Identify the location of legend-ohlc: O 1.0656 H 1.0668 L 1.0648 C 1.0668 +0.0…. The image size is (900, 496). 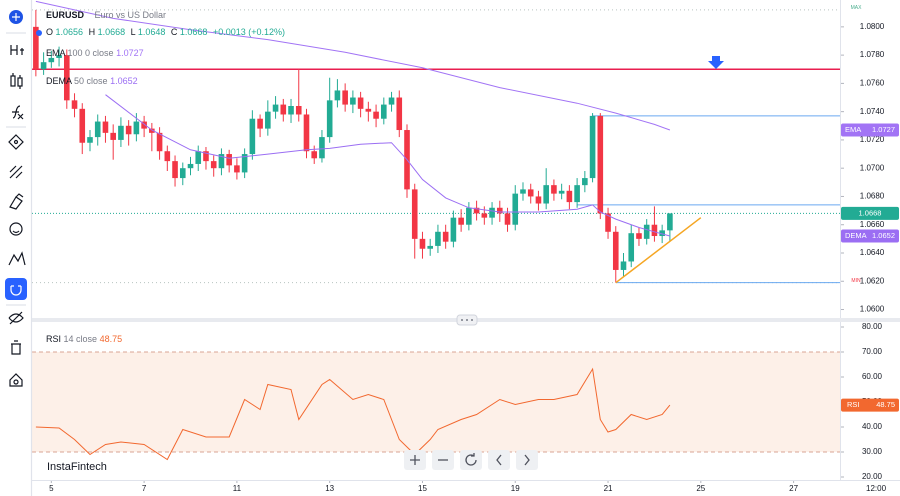
(165, 32).